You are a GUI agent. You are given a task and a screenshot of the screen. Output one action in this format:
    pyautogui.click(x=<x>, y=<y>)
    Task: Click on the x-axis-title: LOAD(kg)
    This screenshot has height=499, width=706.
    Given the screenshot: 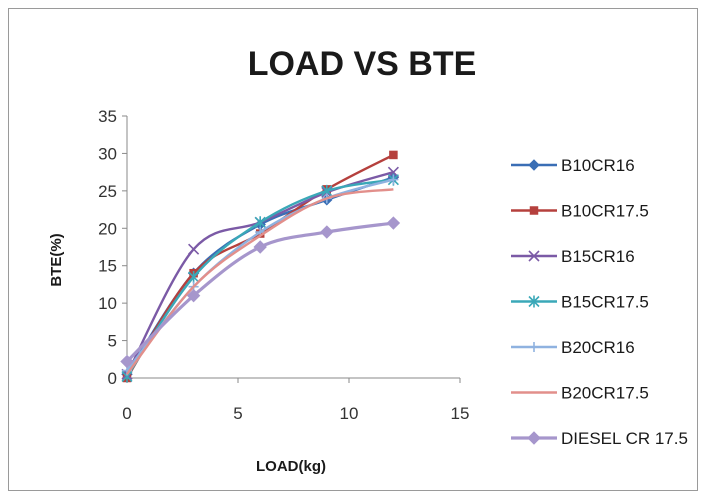 What is the action you would take?
    pyautogui.click(x=291, y=466)
    